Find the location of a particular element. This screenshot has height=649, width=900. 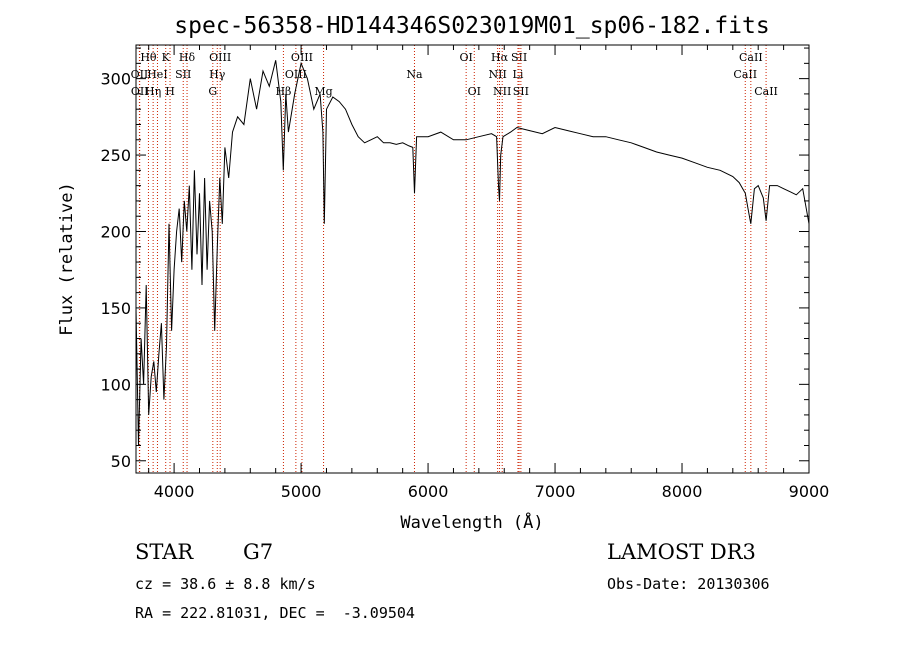

marker-label-21: NII is located at coordinates (502, 91).